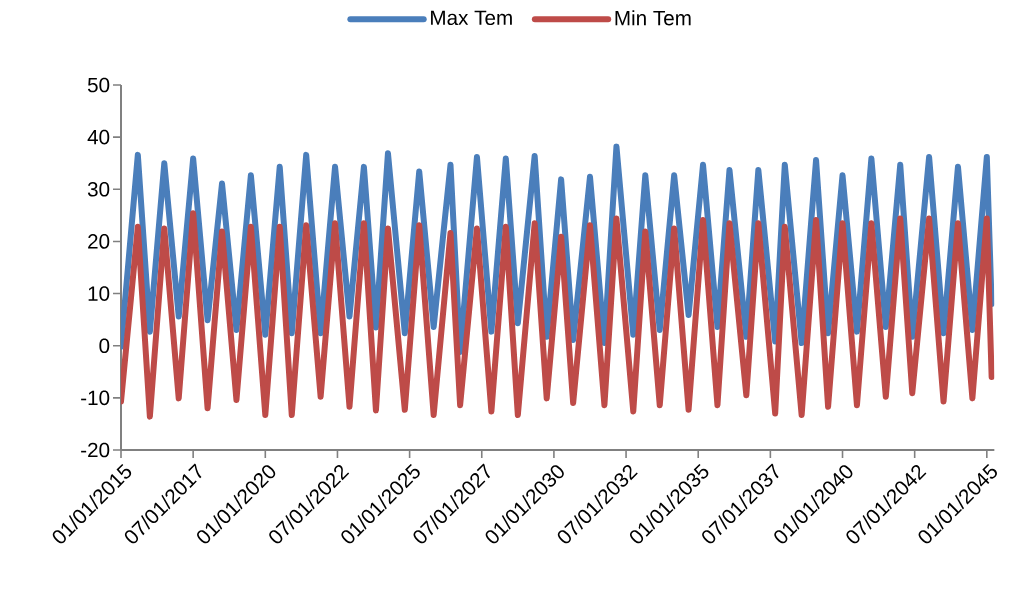 This screenshot has height=607, width=1035. What do you see at coordinates (95, 398) in the screenshot?
I see `y-tick-label: -10` at bounding box center [95, 398].